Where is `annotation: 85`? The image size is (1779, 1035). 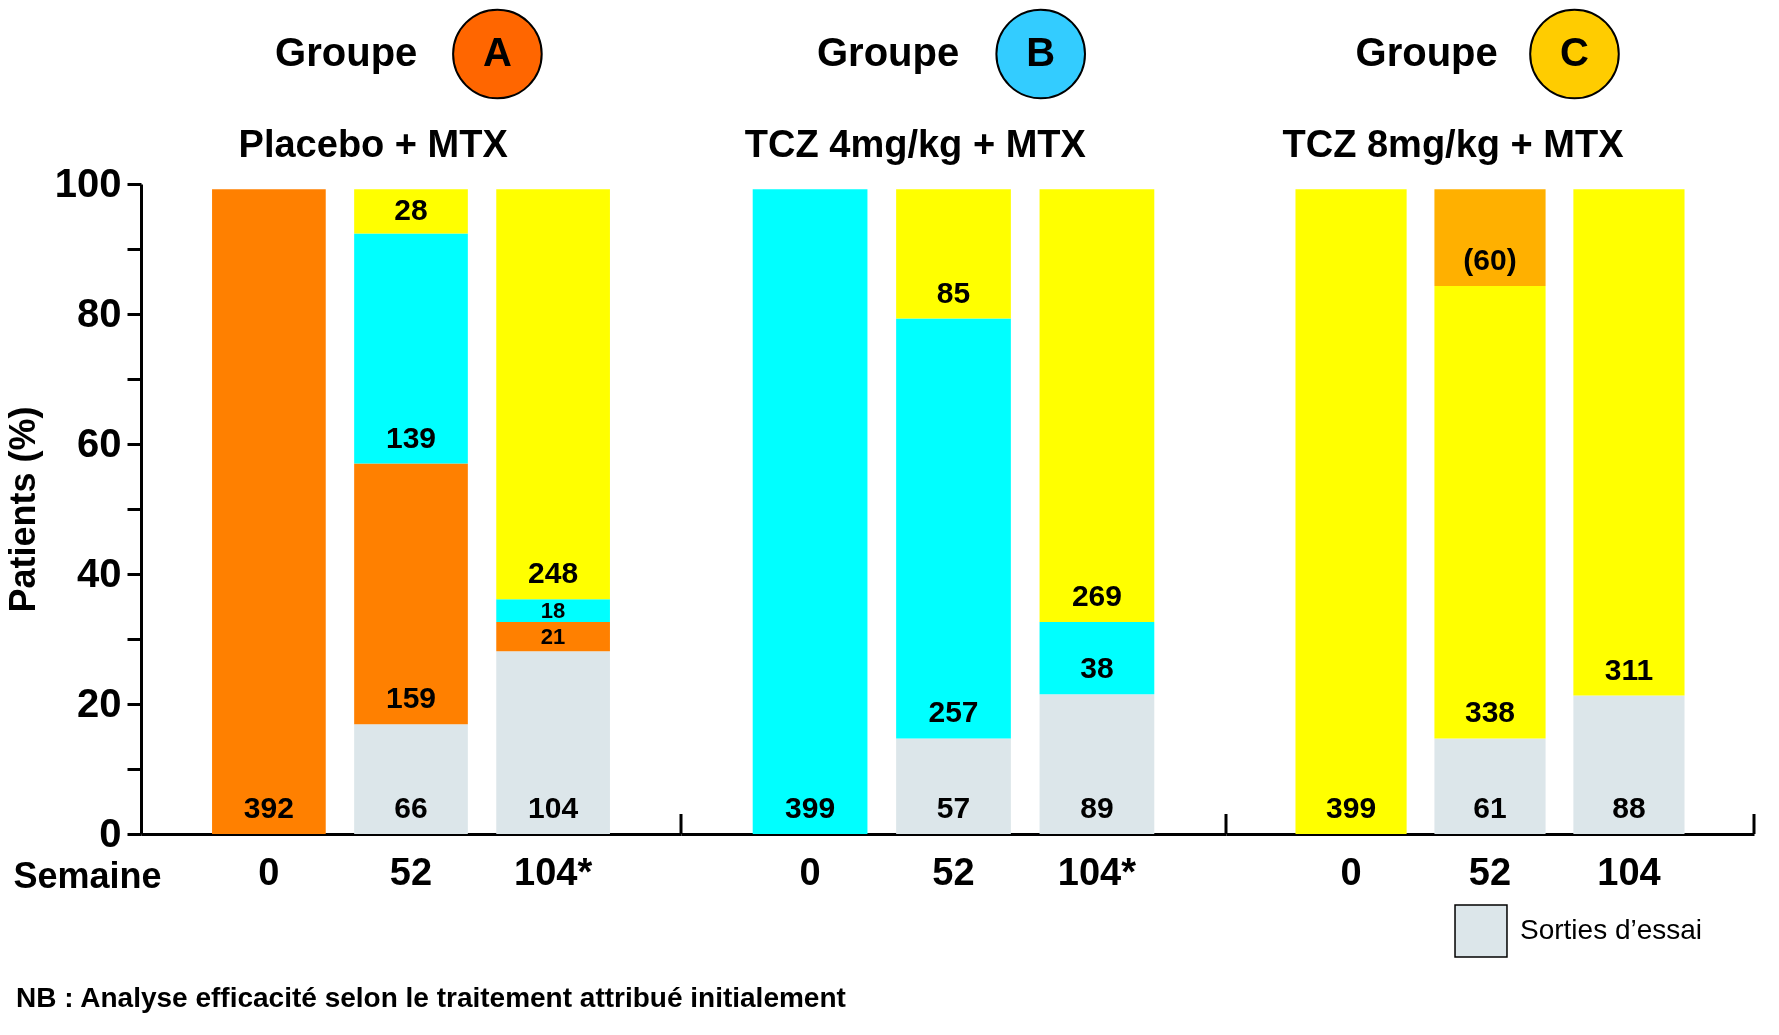 annotation: 85 is located at coordinates (953, 292).